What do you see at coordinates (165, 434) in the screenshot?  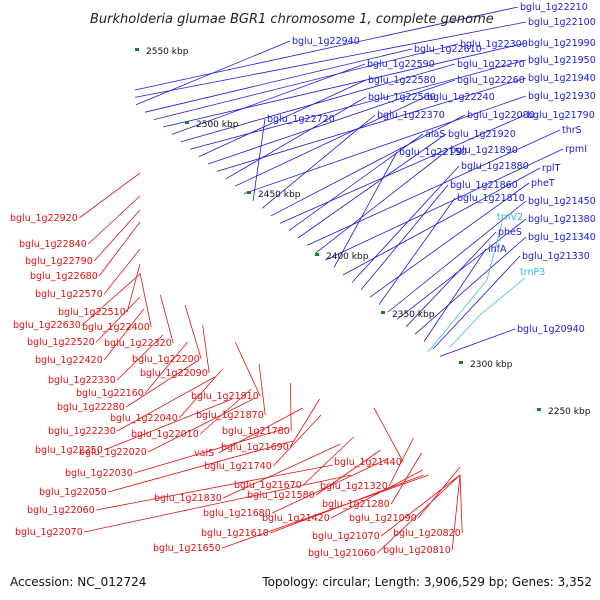 I see `gene-label-bglu_1g22010: bglu_1g22010` at bounding box center [165, 434].